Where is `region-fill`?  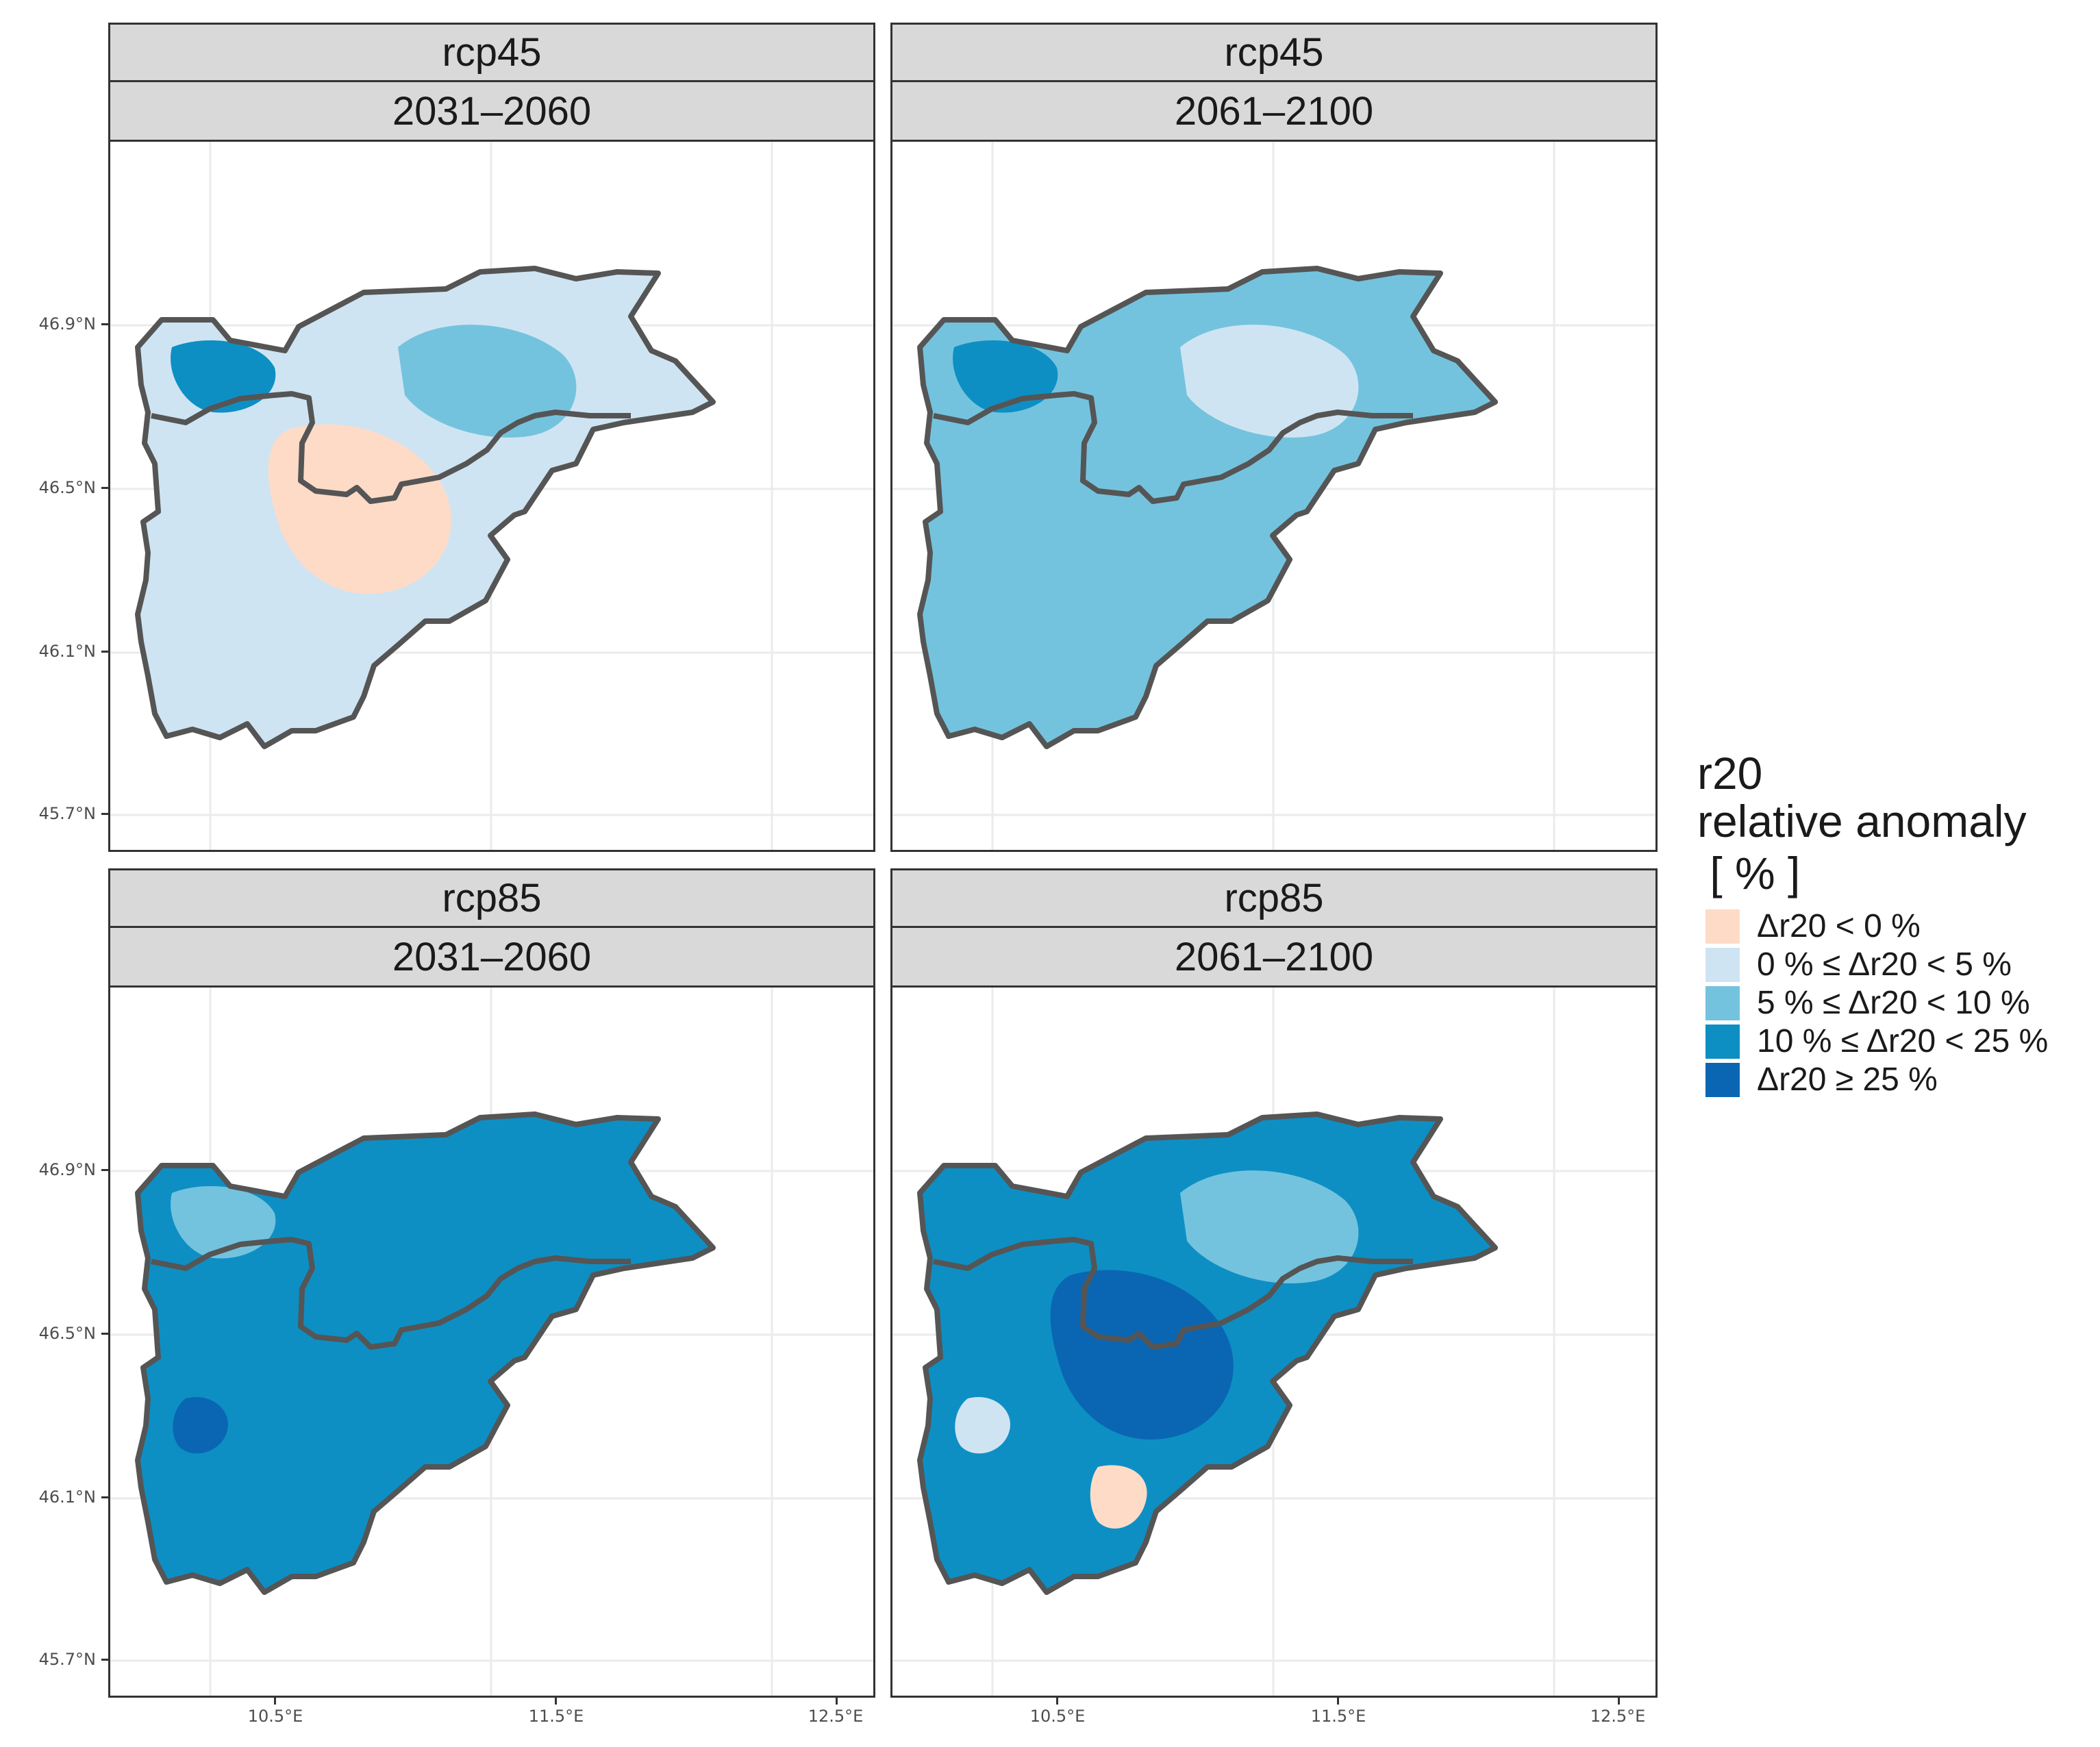
region-fill is located at coordinates (425, 1353).